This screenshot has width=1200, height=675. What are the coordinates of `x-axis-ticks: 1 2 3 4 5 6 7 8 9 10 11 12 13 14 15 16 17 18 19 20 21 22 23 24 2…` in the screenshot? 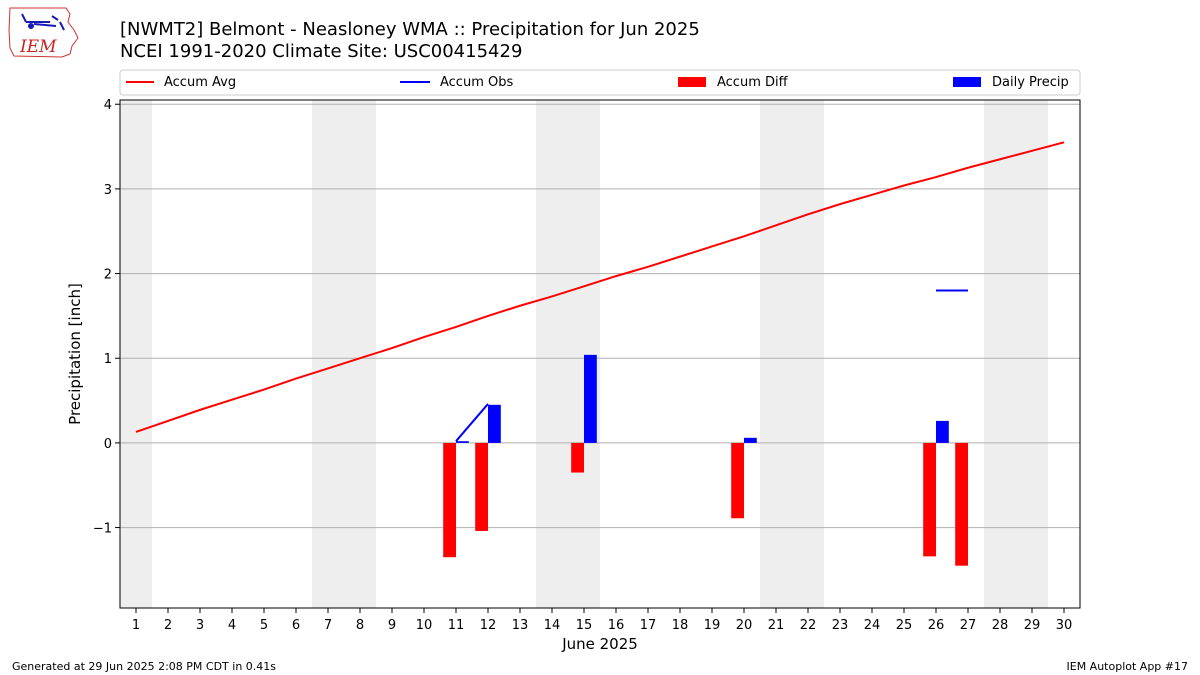 It's located at (602, 620).